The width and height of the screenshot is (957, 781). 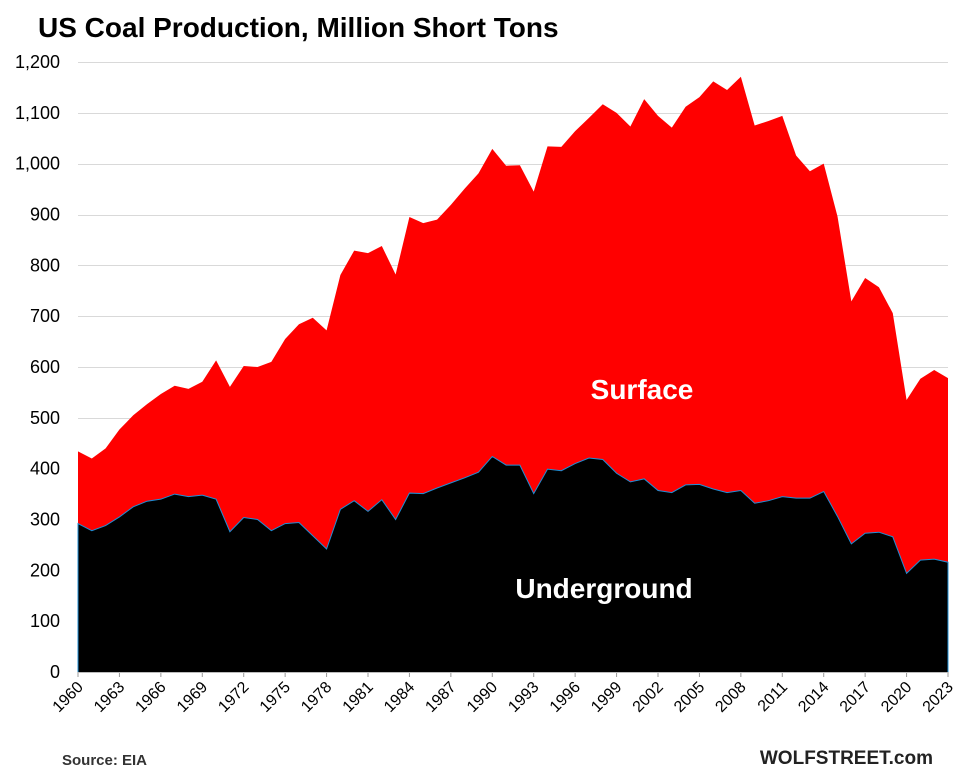 What do you see at coordinates (938, 697) in the screenshot?
I see `x-tick-label: 2023` at bounding box center [938, 697].